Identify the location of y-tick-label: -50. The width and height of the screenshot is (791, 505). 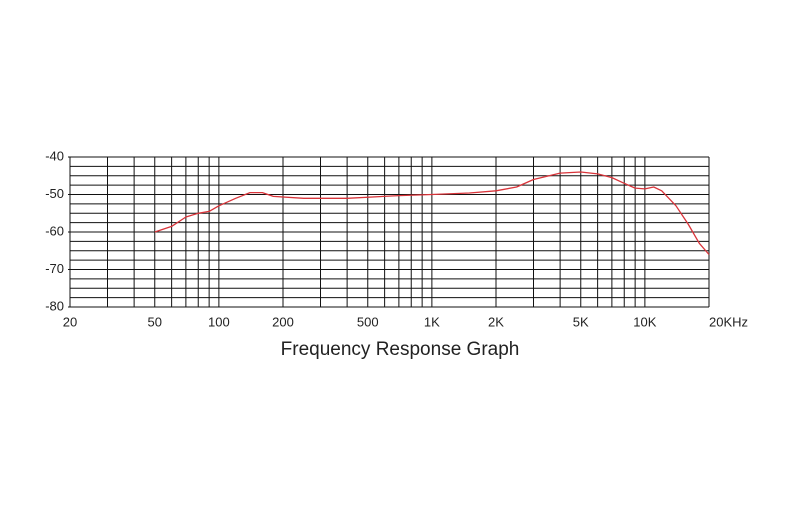
(54, 193).